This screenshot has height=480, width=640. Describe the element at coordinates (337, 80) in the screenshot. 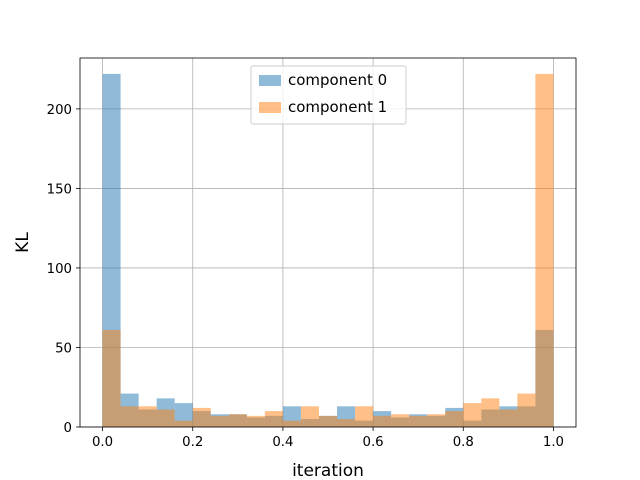

I see `legend-label-component-0: component 0` at that location.